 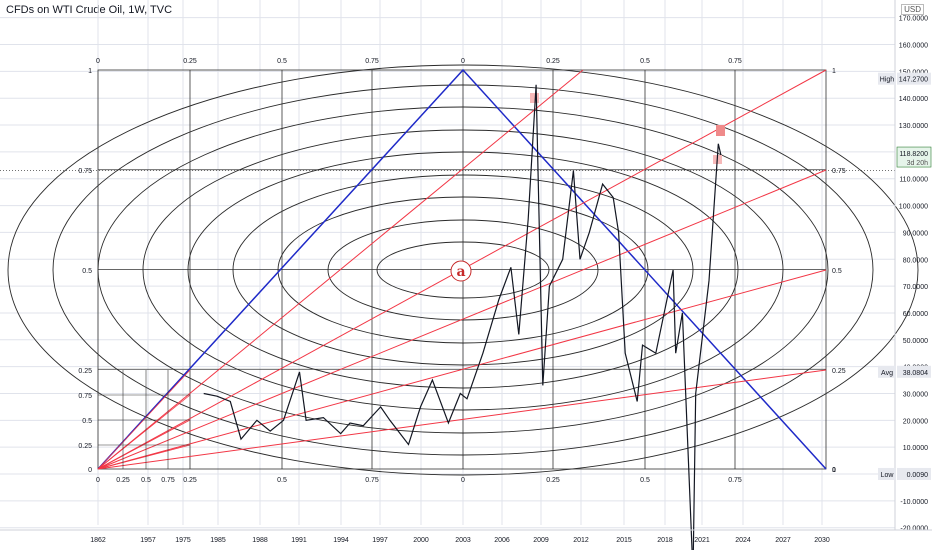 I want to click on chart-title: CFDs on WTI Crude Oil, 1W, TVC, so click(x=89, y=10).